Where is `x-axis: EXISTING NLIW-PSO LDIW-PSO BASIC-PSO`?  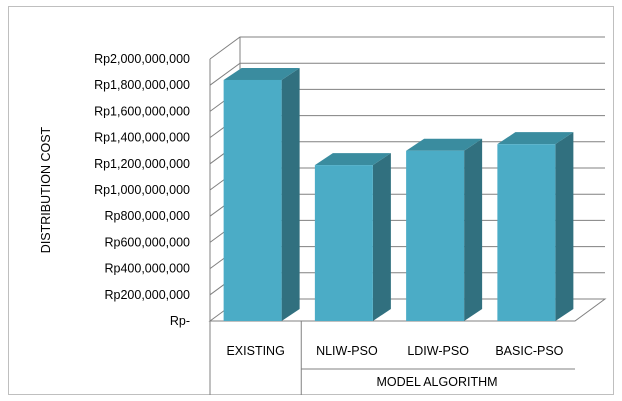
x-axis: EXISTING NLIW-PSO LDIW-PSO BASIC-PSO is located at coordinates (392, 358).